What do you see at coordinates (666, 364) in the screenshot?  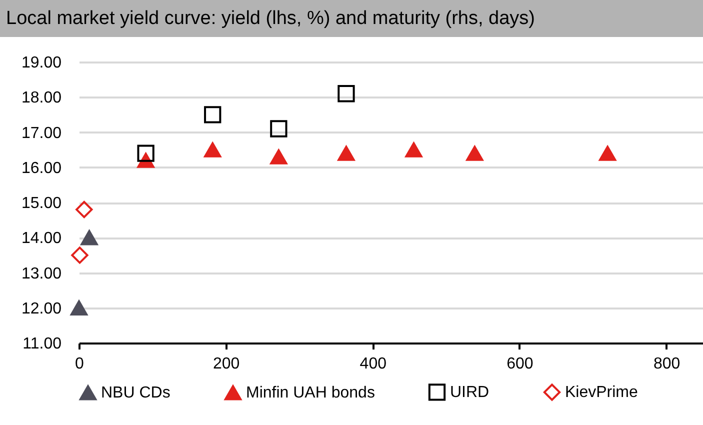 I see `x-tick-label: 800` at bounding box center [666, 364].